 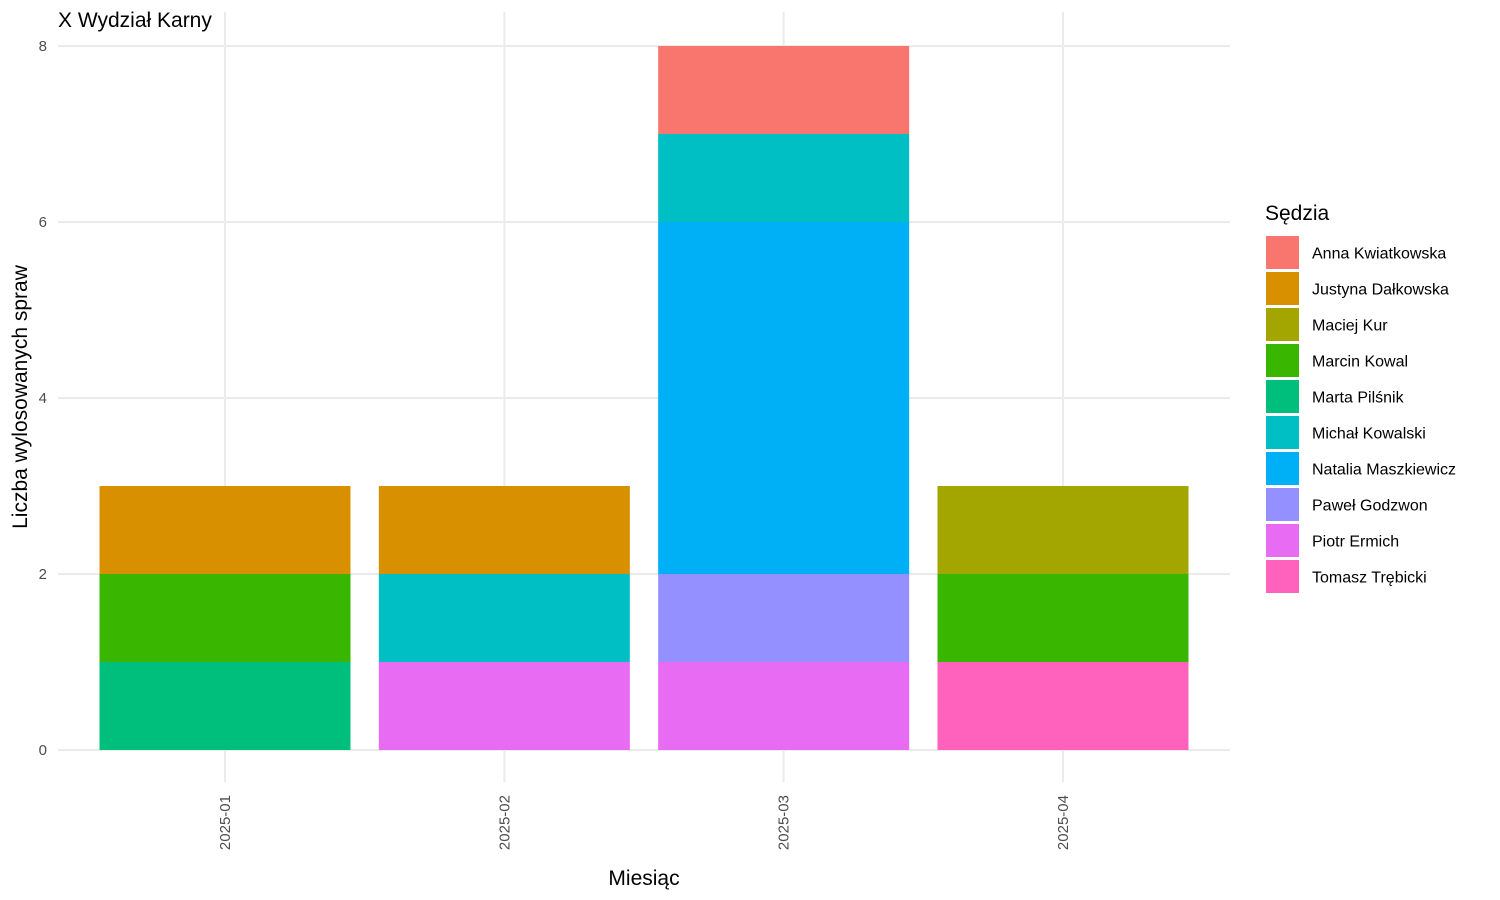 I want to click on bar-segment-2025-01-justyna-dałkowska, so click(x=225, y=530).